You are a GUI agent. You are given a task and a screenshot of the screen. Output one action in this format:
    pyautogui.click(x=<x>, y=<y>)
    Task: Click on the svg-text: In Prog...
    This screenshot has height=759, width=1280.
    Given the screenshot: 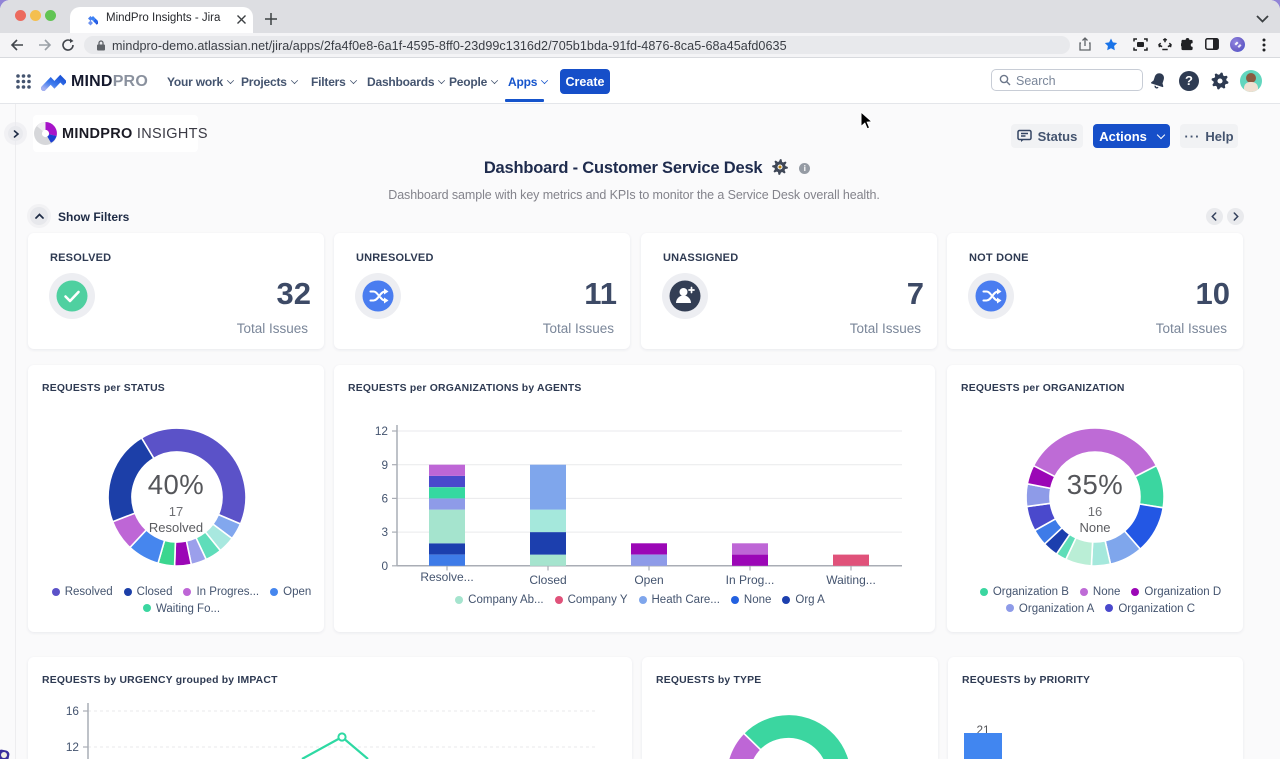 What is the action you would take?
    pyautogui.click(x=750, y=580)
    